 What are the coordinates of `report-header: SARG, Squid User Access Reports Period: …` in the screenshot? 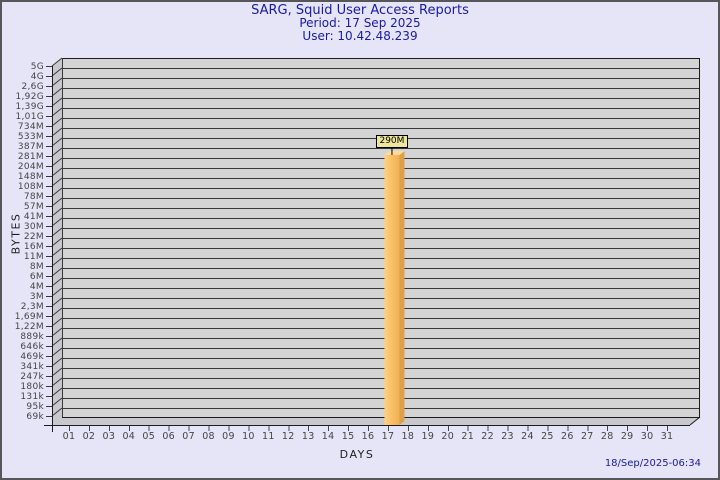 It's located at (360, 23).